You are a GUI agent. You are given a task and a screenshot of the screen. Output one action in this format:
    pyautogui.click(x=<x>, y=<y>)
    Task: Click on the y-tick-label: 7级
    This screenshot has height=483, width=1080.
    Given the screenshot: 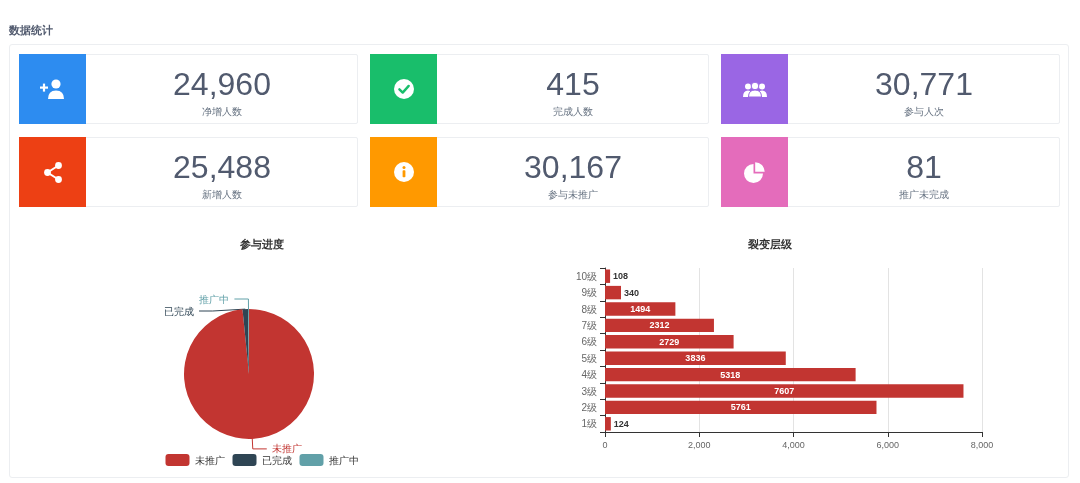 What is the action you would take?
    pyautogui.click(x=589, y=325)
    